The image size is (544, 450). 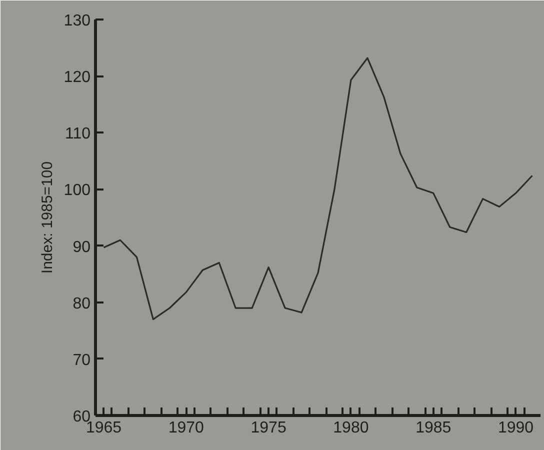 I want to click on y-tick-label: 70, so click(x=81, y=360).